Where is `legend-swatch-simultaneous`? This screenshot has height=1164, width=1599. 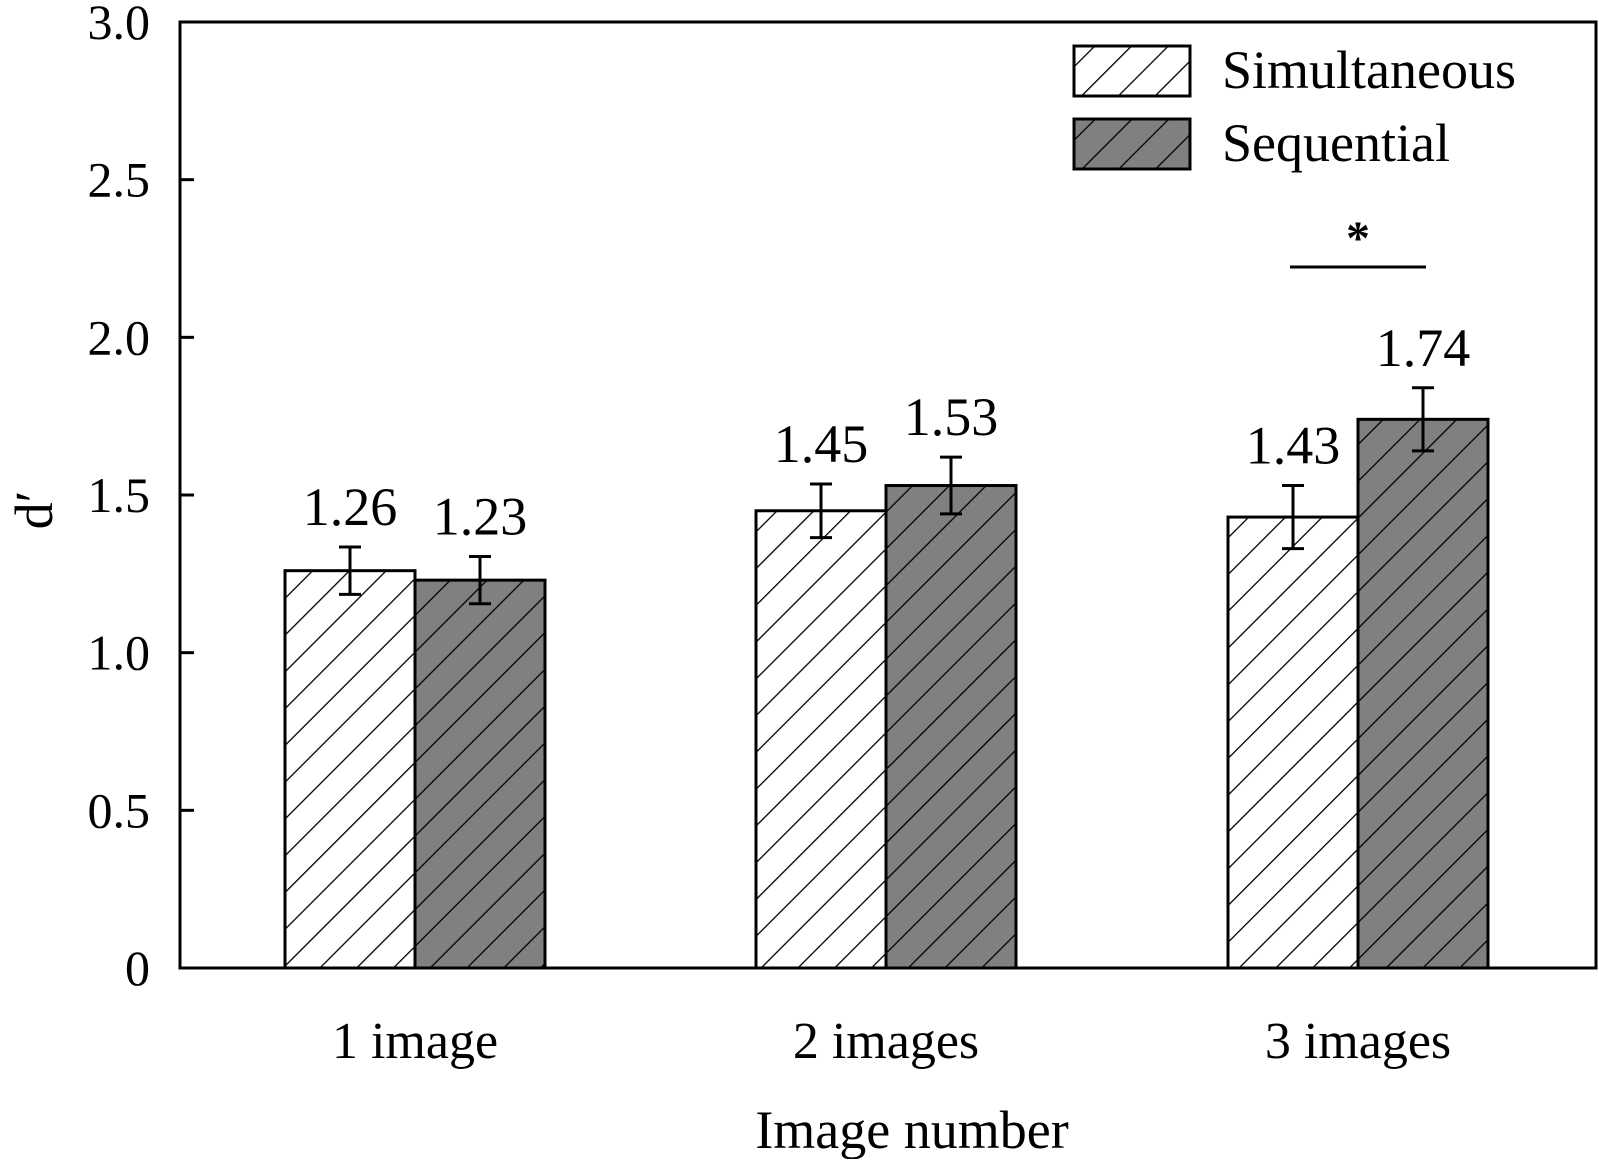 legend-swatch-simultaneous is located at coordinates (1132, 71).